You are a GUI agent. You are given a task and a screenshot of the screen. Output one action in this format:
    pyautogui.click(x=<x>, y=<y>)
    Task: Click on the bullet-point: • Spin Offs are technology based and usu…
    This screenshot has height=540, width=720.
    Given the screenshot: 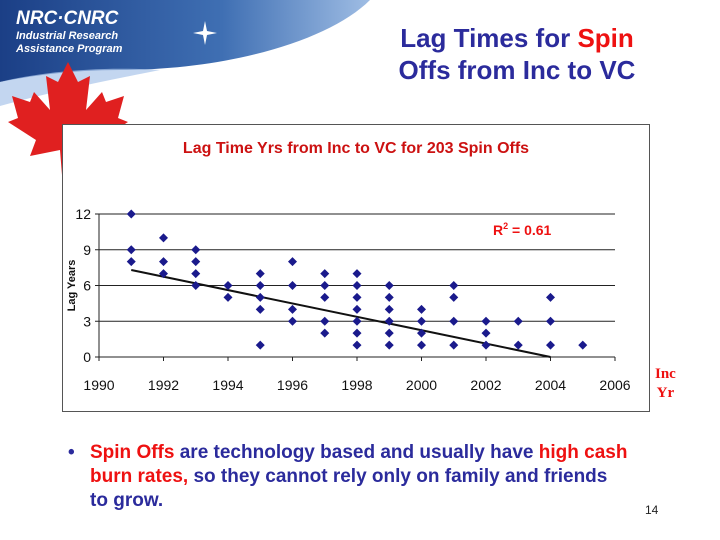 What is the action you would take?
    pyautogui.click(x=349, y=477)
    